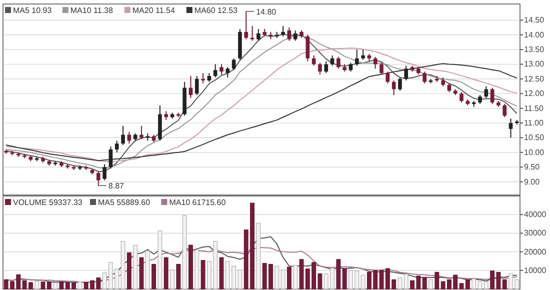  What do you see at coordinates (532, 181) in the screenshot?
I see `y-tick-label: 9.00` at bounding box center [532, 181].